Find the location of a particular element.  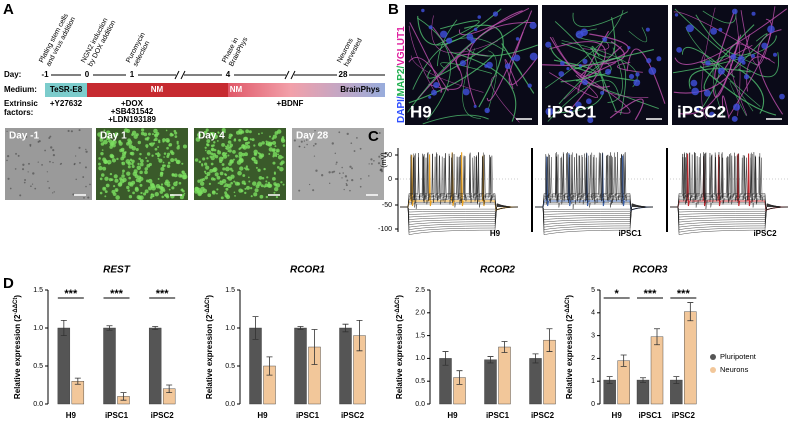

y-tick-label: 0.5 is located at coordinates (230, 366).